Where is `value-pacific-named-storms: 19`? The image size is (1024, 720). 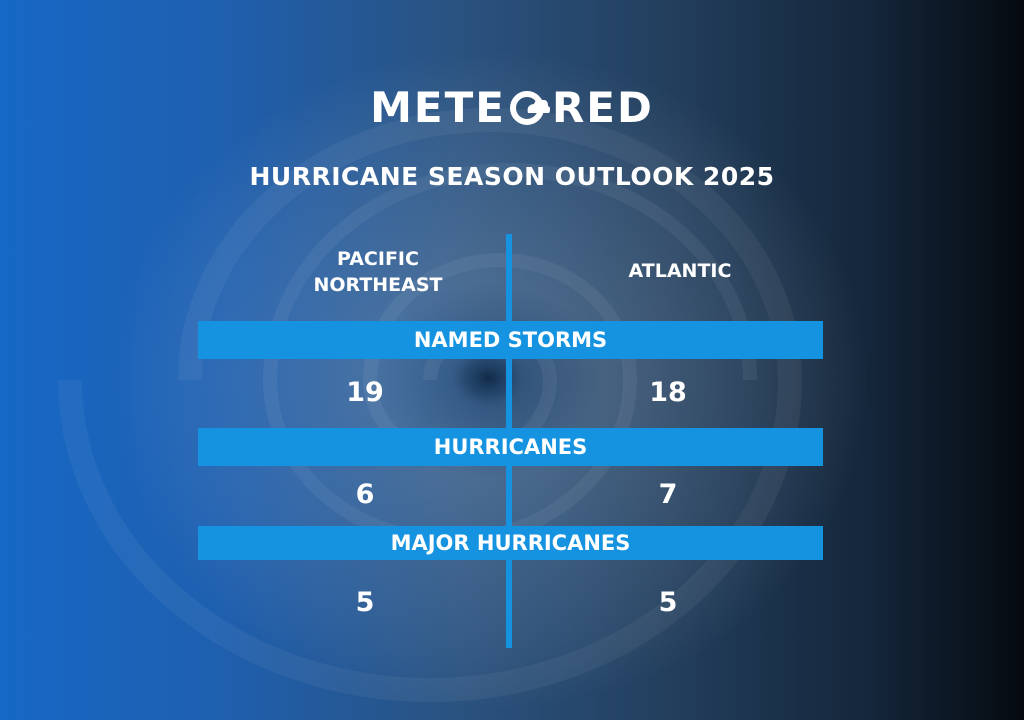
value-pacific-named-storms: 19 is located at coordinates (365, 392).